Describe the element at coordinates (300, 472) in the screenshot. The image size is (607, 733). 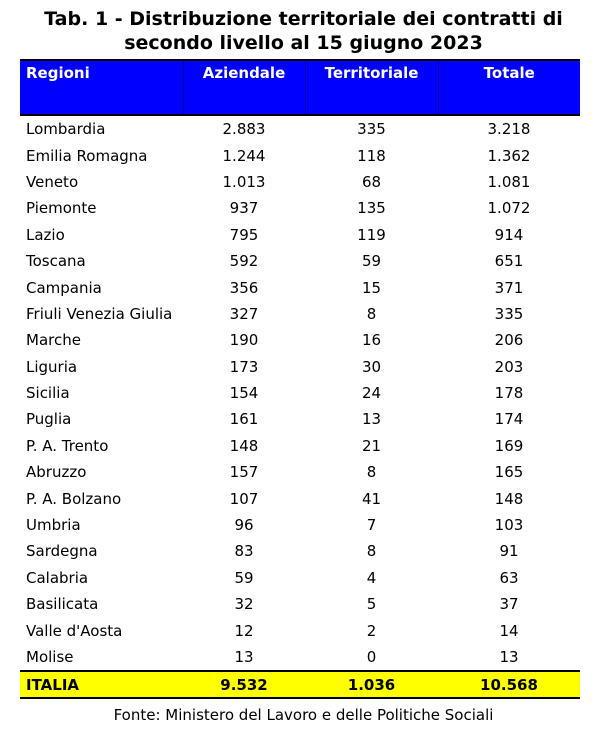
I see `table-row: Abruzzo 157 8 165` at that location.